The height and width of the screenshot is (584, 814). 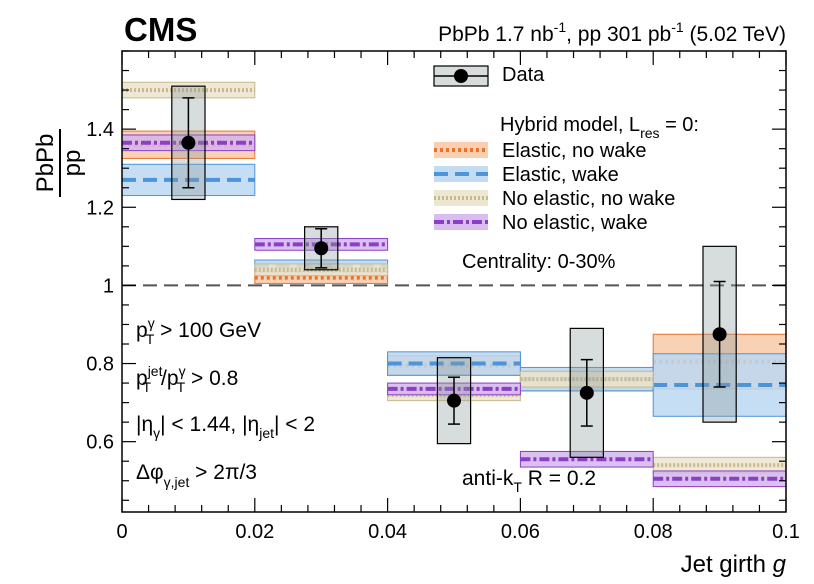 What do you see at coordinates (523, 75) in the screenshot?
I see `legend-label-data: Data` at bounding box center [523, 75].